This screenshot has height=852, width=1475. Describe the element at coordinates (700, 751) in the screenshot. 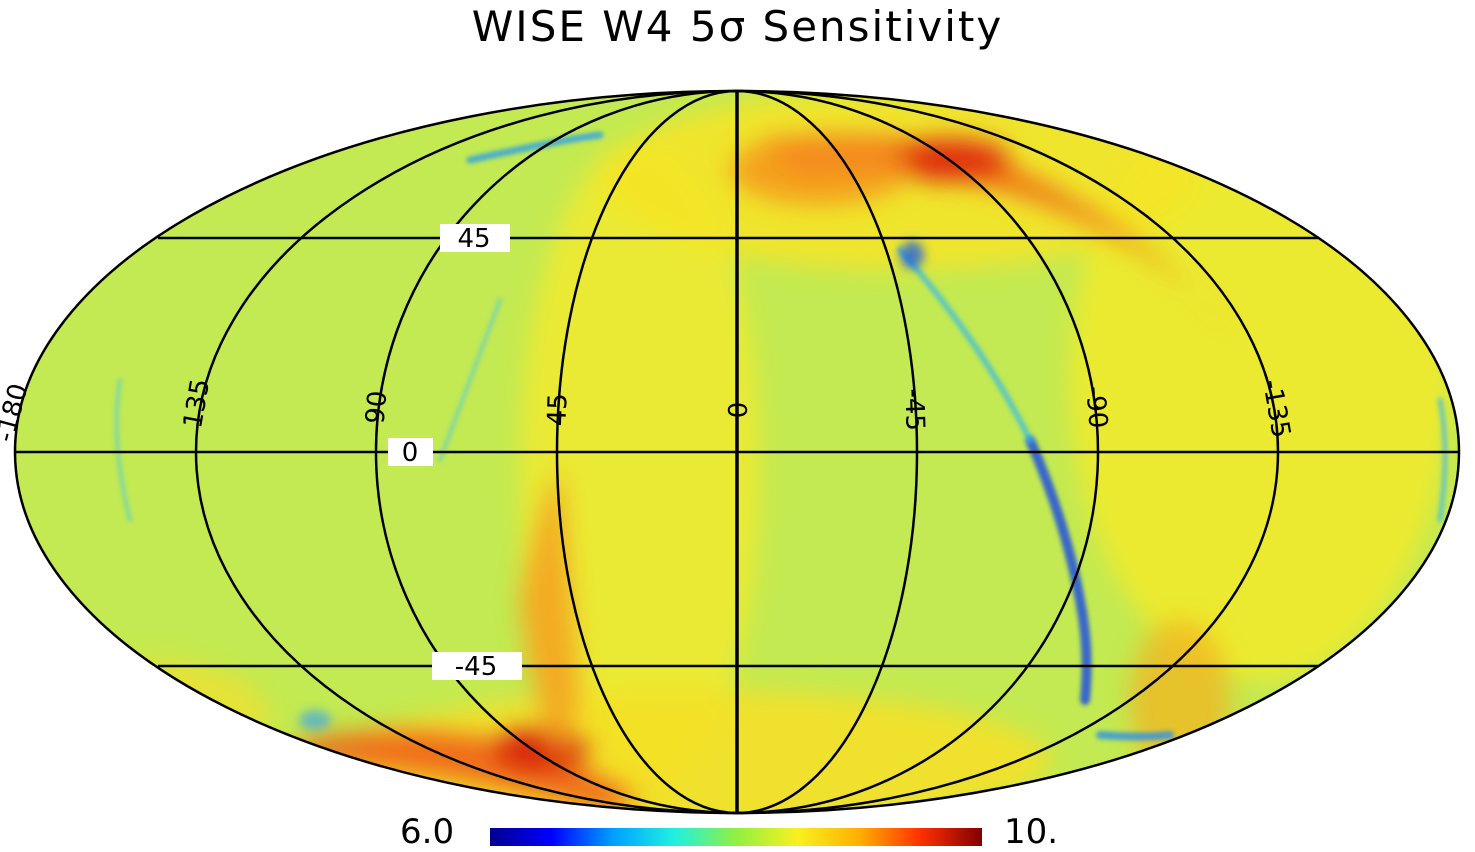

I see `south-yellow-cap` at that location.